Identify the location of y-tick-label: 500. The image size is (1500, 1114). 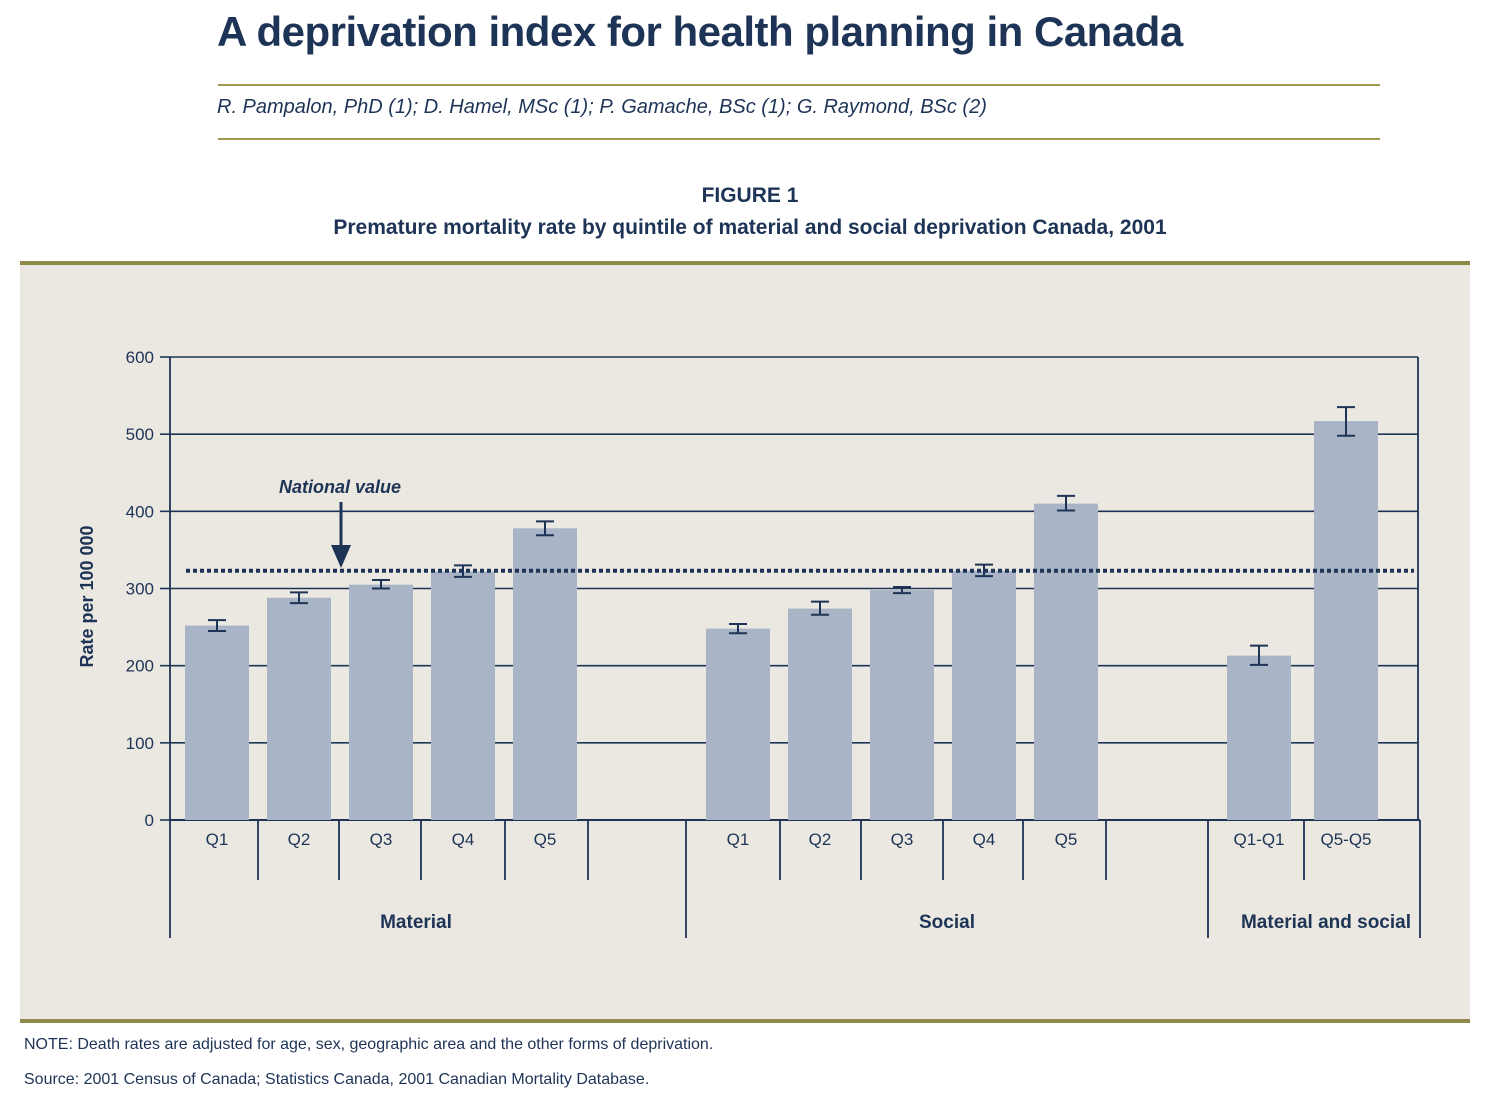
(140, 434).